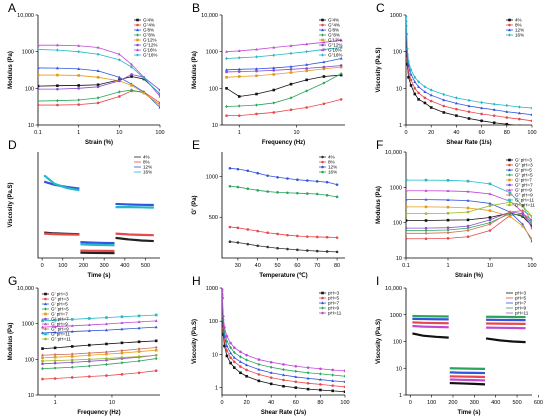 This screenshot has width=550, height=416. I want to click on y-tick-label: 1000, so click(28, 325).